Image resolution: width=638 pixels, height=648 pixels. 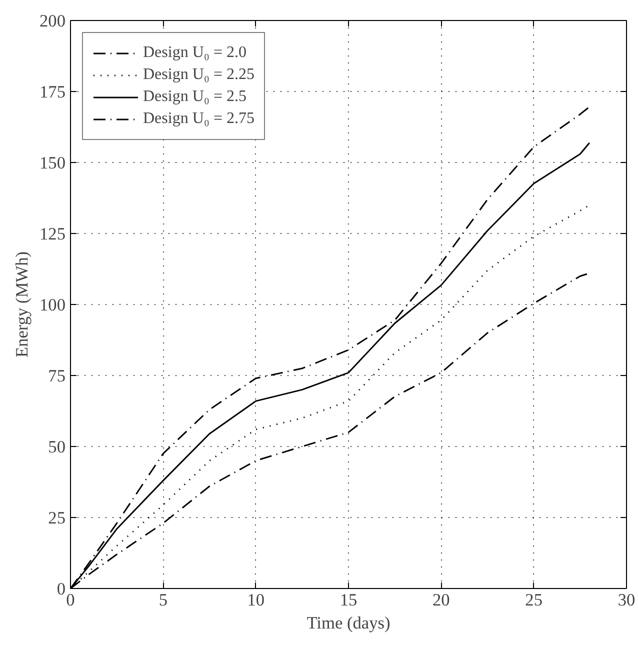 What do you see at coordinates (53, 234) in the screenshot?
I see `y-tick-label: 125` at bounding box center [53, 234].